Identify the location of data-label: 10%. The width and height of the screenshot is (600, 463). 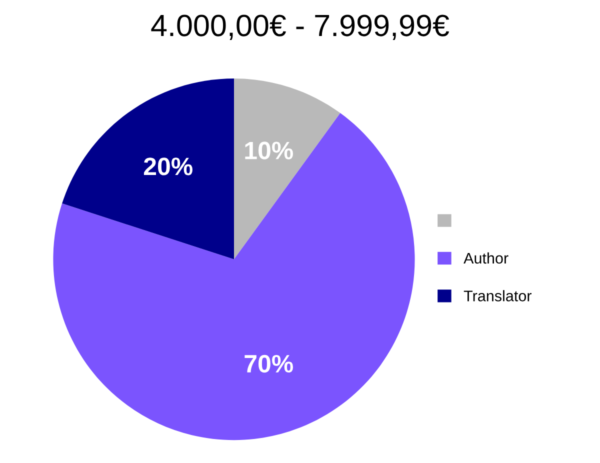
(269, 151).